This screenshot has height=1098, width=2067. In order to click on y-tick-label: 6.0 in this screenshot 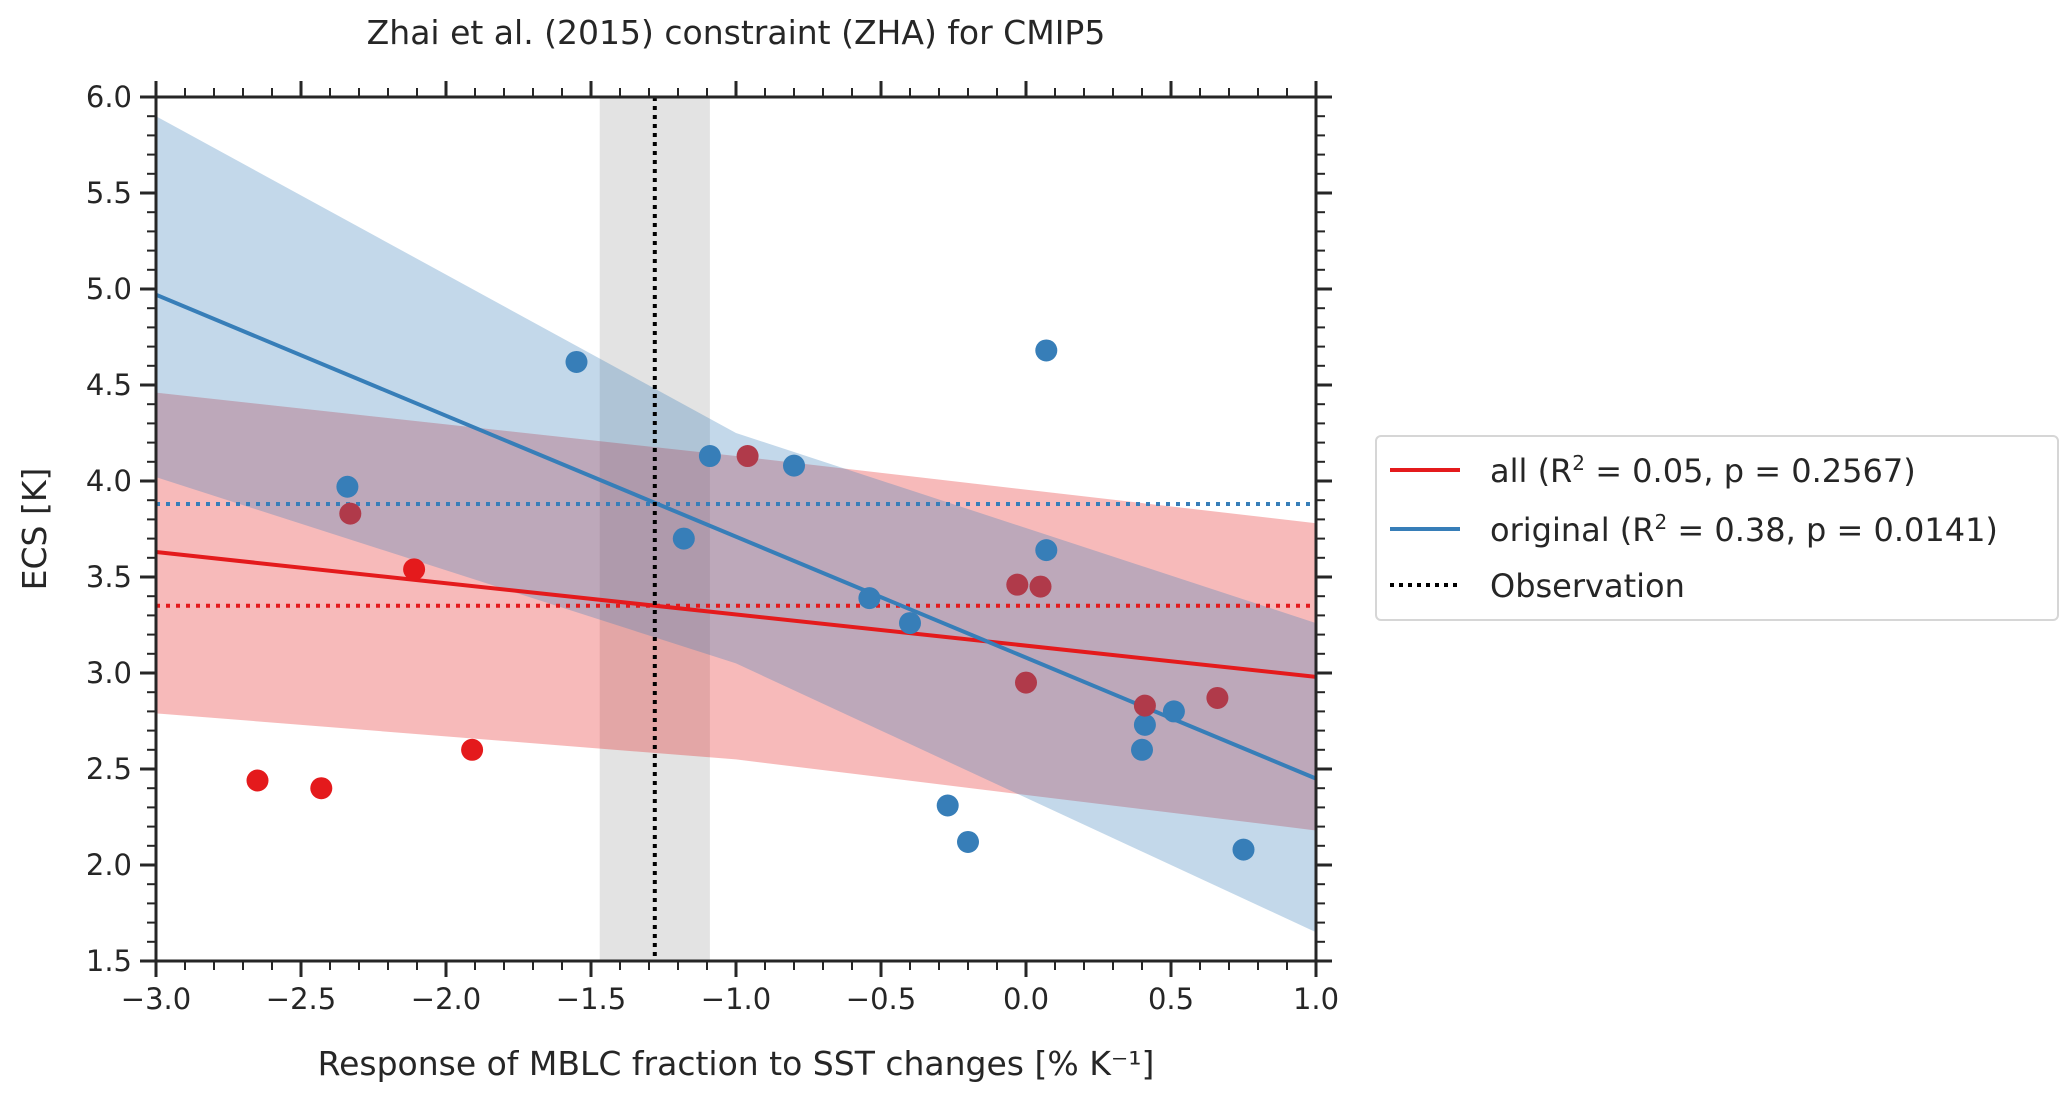, I will do `click(109, 97)`.